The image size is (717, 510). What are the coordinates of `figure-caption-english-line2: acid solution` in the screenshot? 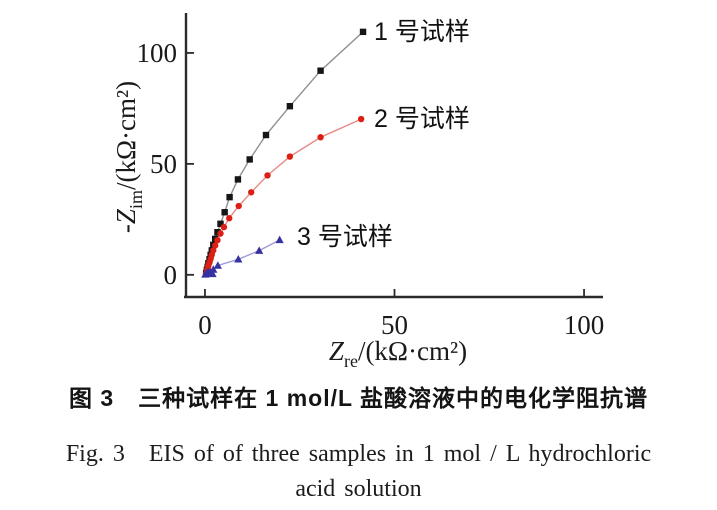 It's located at (358, 489).